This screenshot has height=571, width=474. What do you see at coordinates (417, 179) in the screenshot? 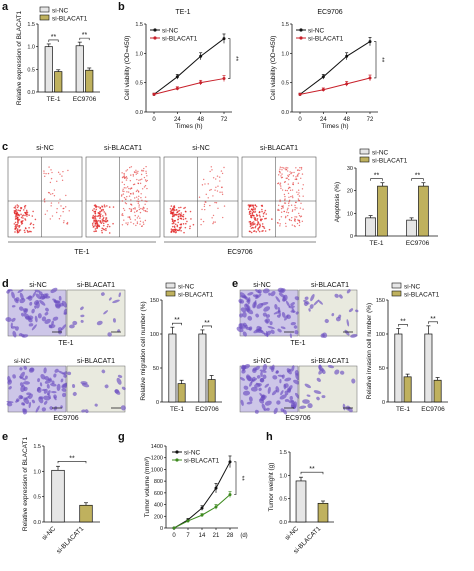
I see `panel-c-sig-bracket` at bounding box center [417, 179].